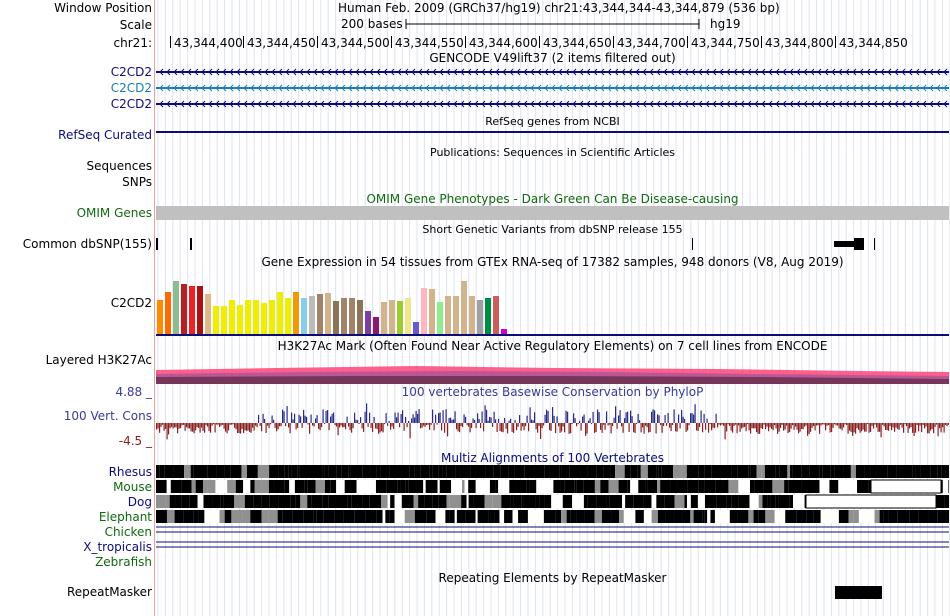 This screenshot has width=950, height=616. What do you see at coordinates (107, 416) in the screenshot?
I see `phylop-track-label: 100 Vert. Cons` at bounding box center [107, 416].